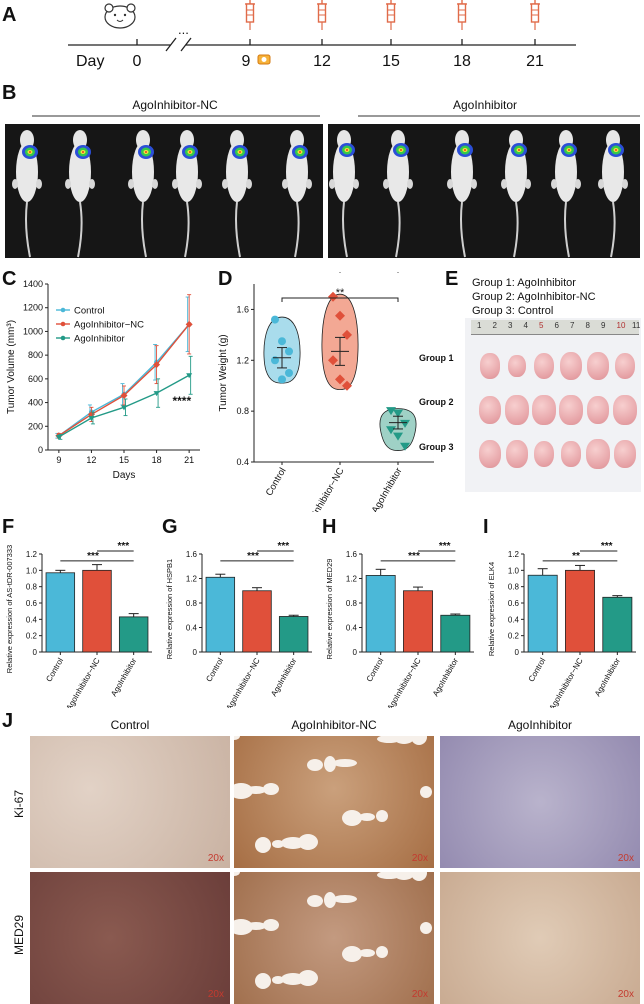 This screenshot has width=644, height=1004. Describe the element at coordinates (621, 325) in the screenshot. I see `ruler-number: 10` at that location.